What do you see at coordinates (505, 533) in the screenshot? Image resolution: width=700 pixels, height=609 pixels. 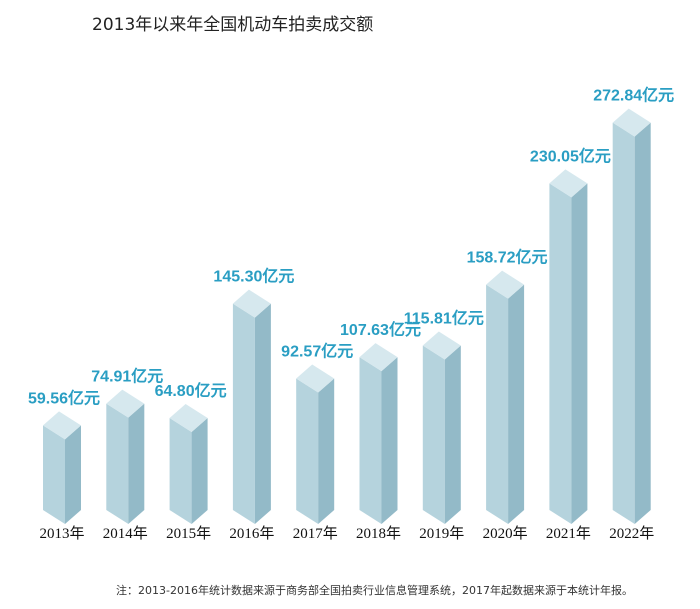 I see `x-tick-label: 2020年` at bounding box center [505, 533].